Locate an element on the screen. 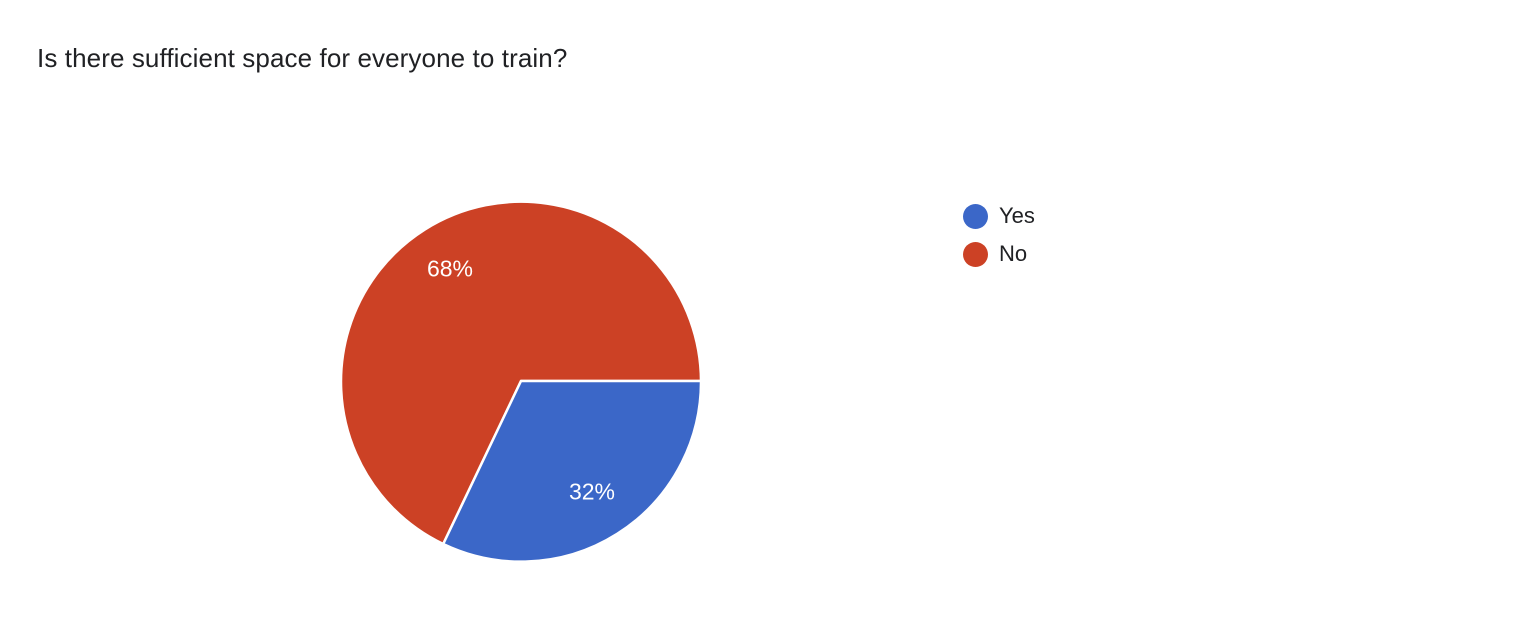  legend-item-no: No is located at coordinates (999, 254).